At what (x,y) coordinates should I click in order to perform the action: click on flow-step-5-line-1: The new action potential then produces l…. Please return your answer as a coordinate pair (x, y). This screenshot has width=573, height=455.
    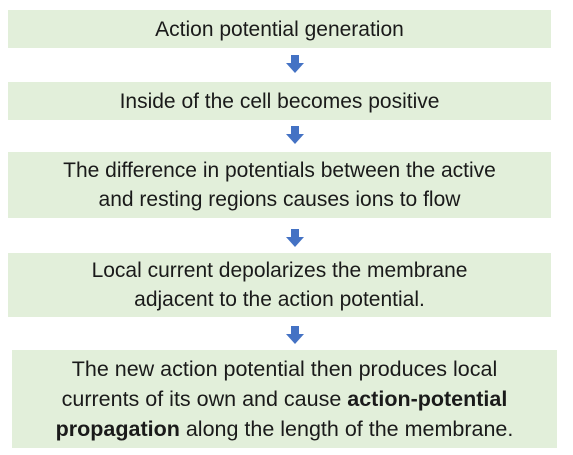
    Looking at the image, I should click on (284, 369).